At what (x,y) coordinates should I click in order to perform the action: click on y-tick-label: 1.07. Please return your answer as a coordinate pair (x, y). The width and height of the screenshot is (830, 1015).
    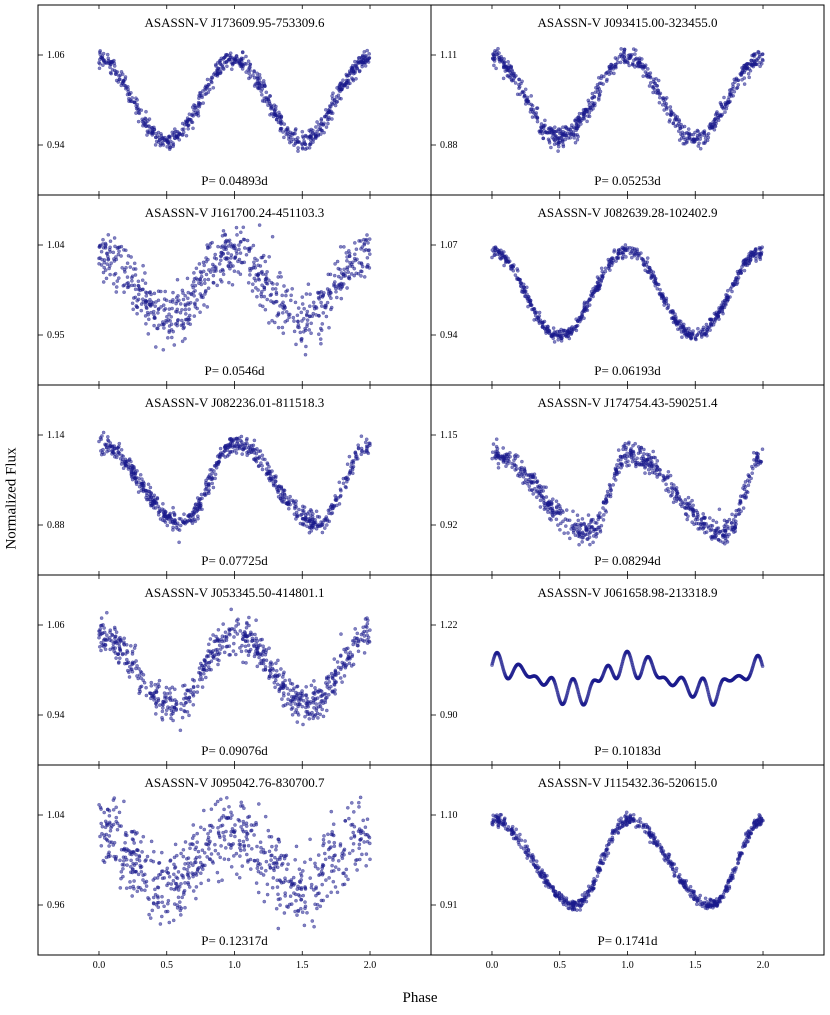
    Looking at the image, I should click on (449, 245).